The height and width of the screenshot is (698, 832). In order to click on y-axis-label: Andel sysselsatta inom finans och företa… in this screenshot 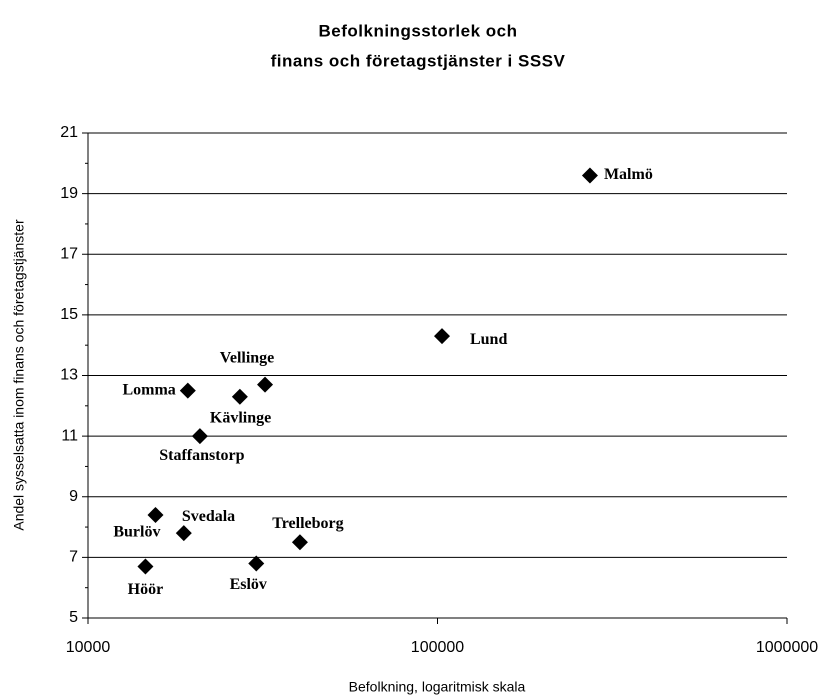, I will do `click(19, 375)`.